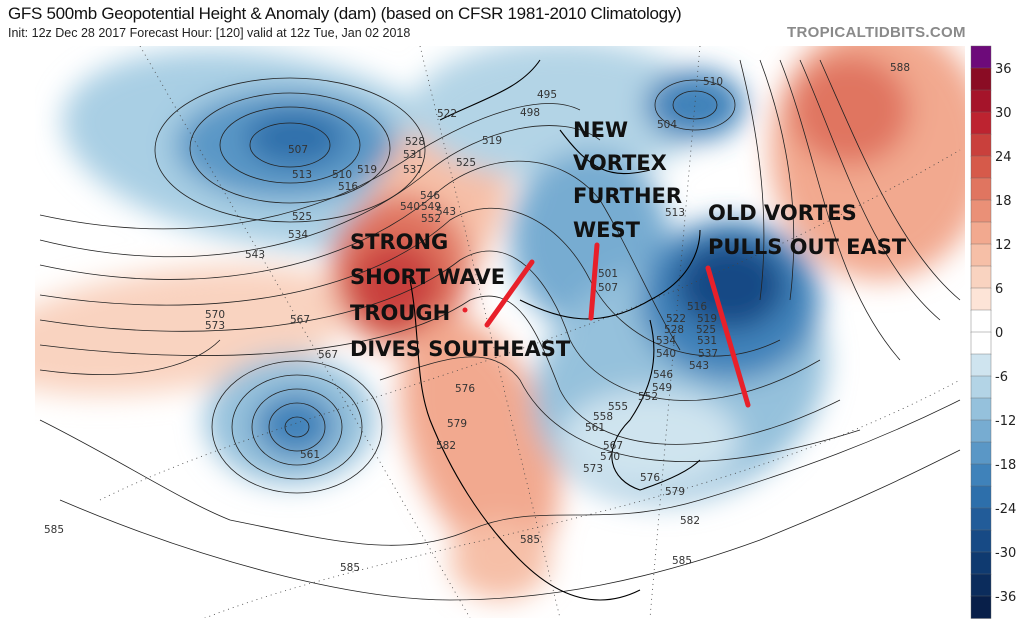  Describe the element at coordinates (1005, 553) in the screenshot. I see `colorbar-label: -30` at that location.